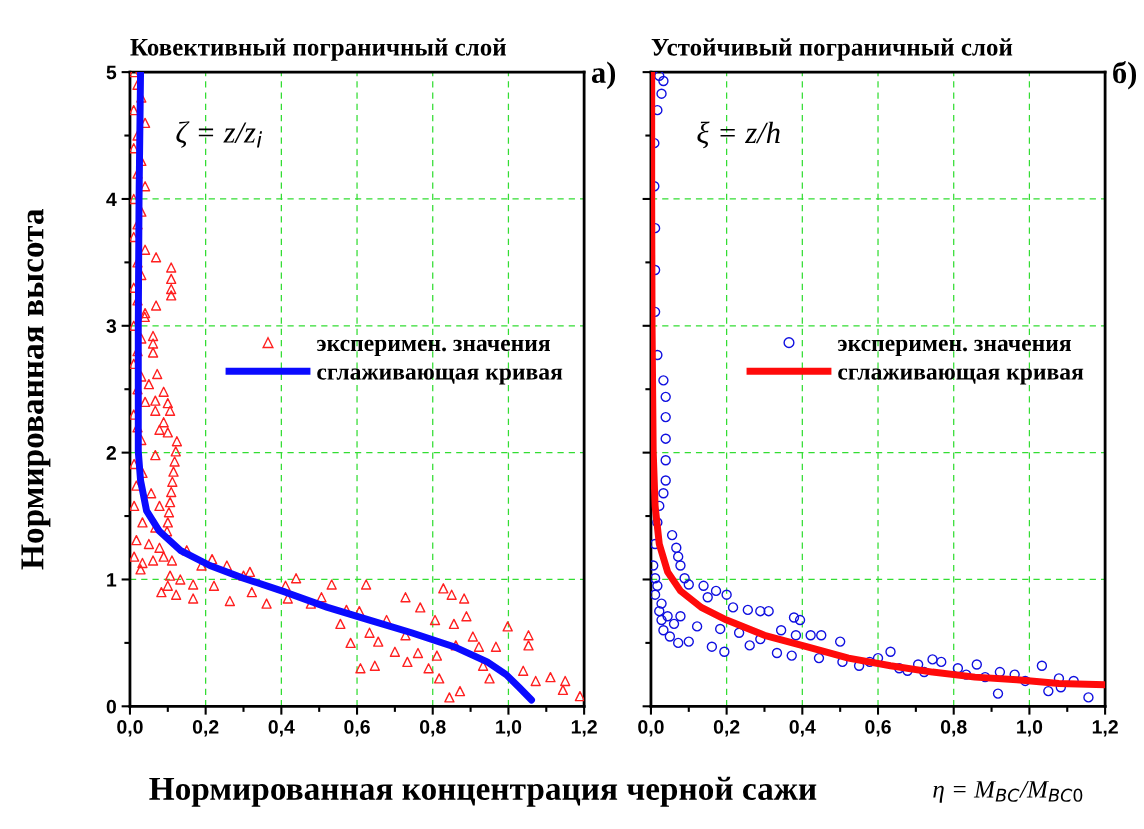  I want to click on annotation: ξ = z/h, so click(738, 135).